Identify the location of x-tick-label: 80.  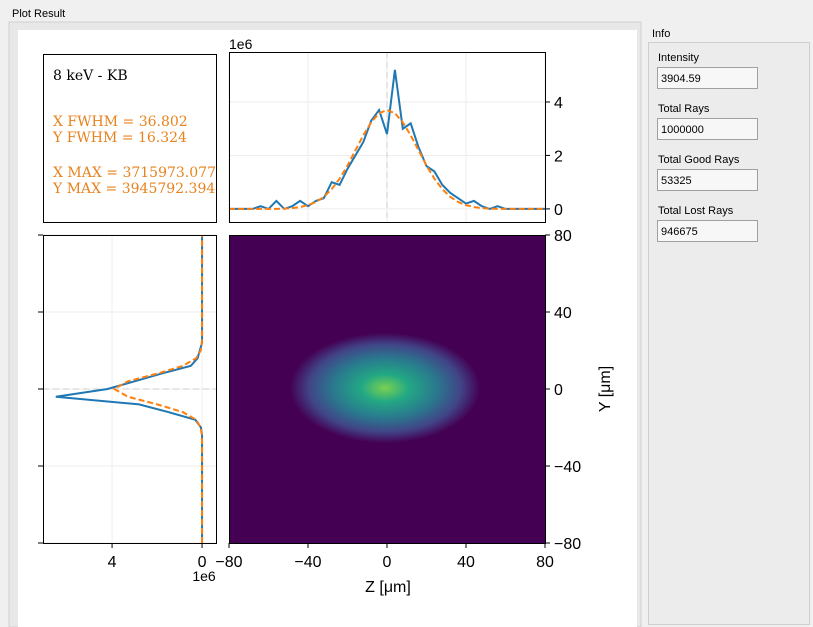
(545, 562).